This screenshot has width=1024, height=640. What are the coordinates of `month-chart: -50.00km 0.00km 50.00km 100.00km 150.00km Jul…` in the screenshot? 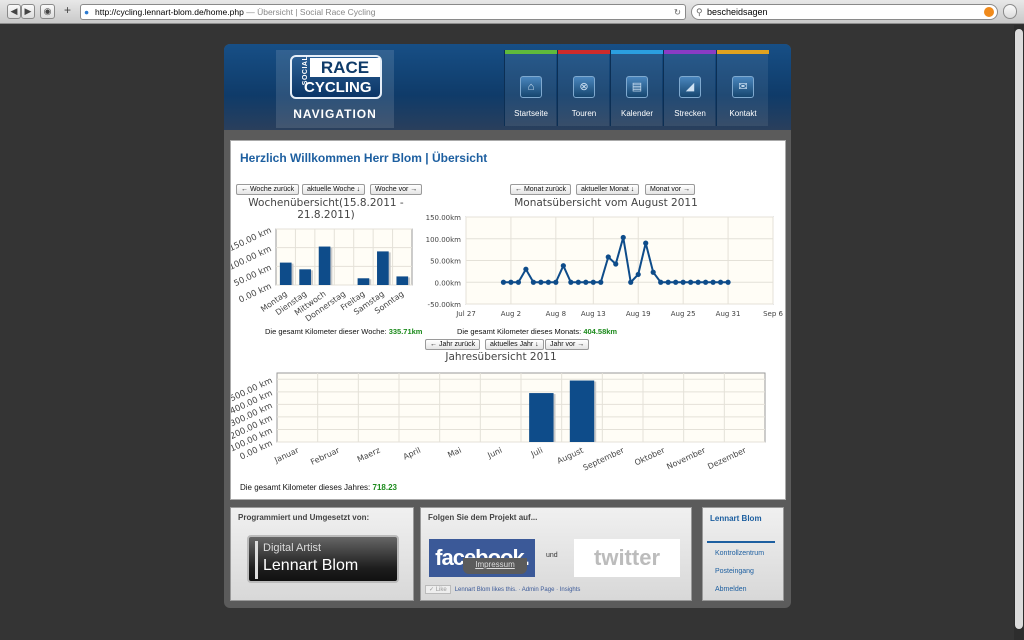 It's located at (605, 266).